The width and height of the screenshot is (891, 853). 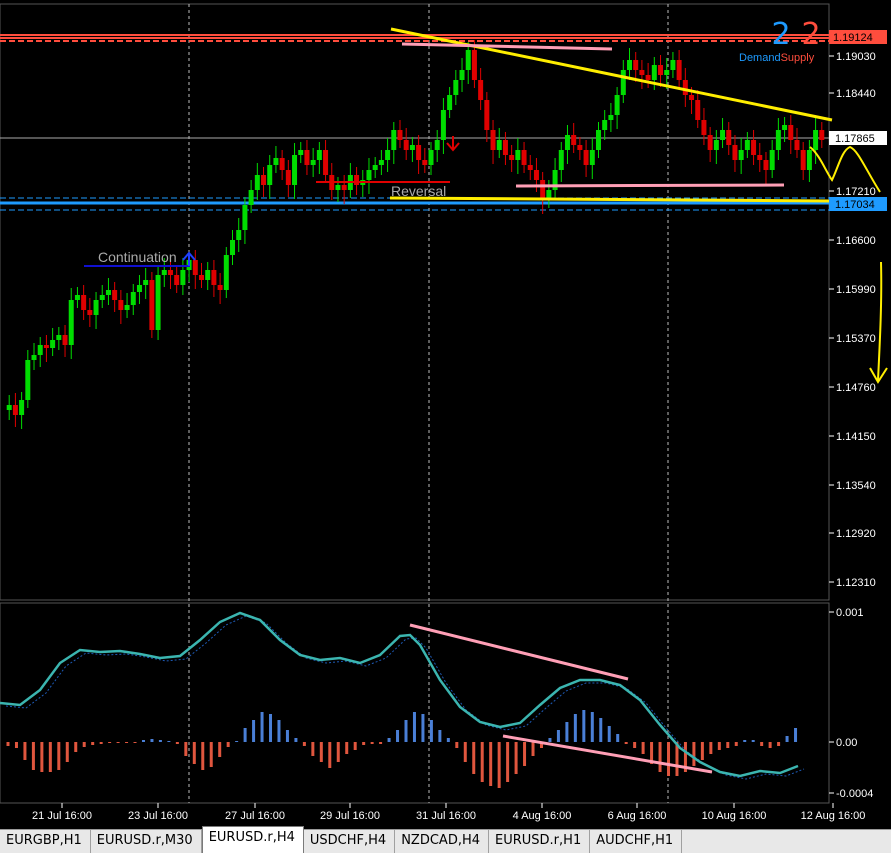 What do you see at coordinates (446, 816) in the screenshot?
I see `time-tick-label: 31 Jul 16:00` at bounding box center [446, 816].